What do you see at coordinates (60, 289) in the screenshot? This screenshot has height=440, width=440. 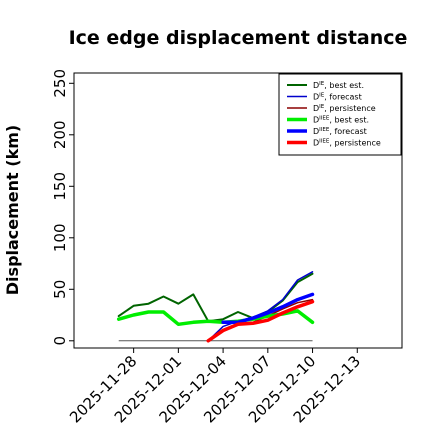 I see `y-tick-label: 50` at bounding box center [60, 289].